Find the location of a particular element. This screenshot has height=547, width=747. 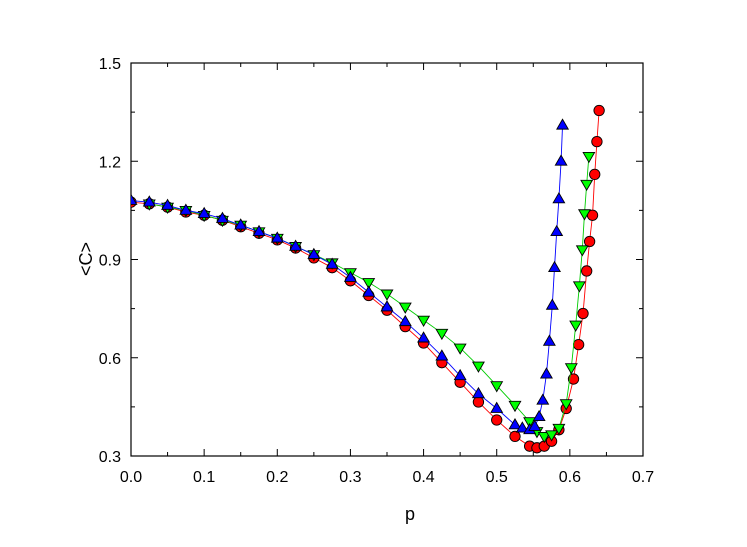

x-tick-label: 0.0 is located at coordinates (131, 477).